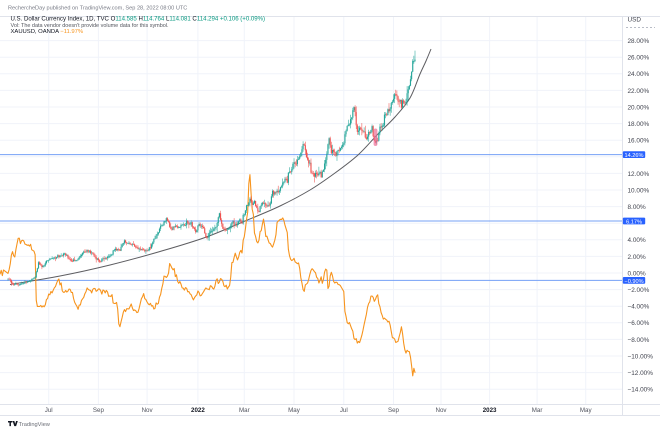  What do you see at coordinates (641, 373) in the screenshot?
I see `svg-text: −12.00%` at bounding box center [641, 373].